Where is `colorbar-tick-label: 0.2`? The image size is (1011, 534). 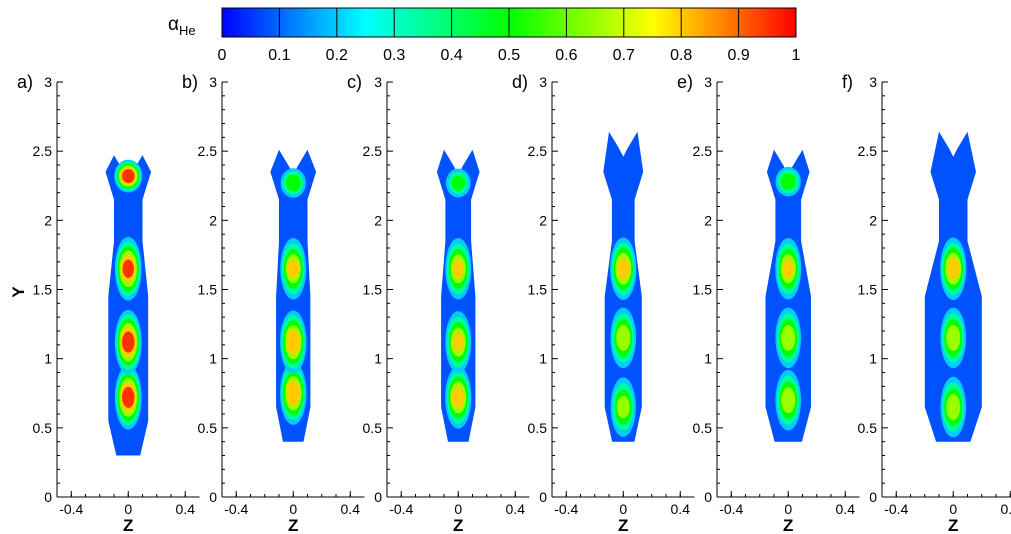
colorbar-tick-label: 0.2 is located at coordinates (337, 55).